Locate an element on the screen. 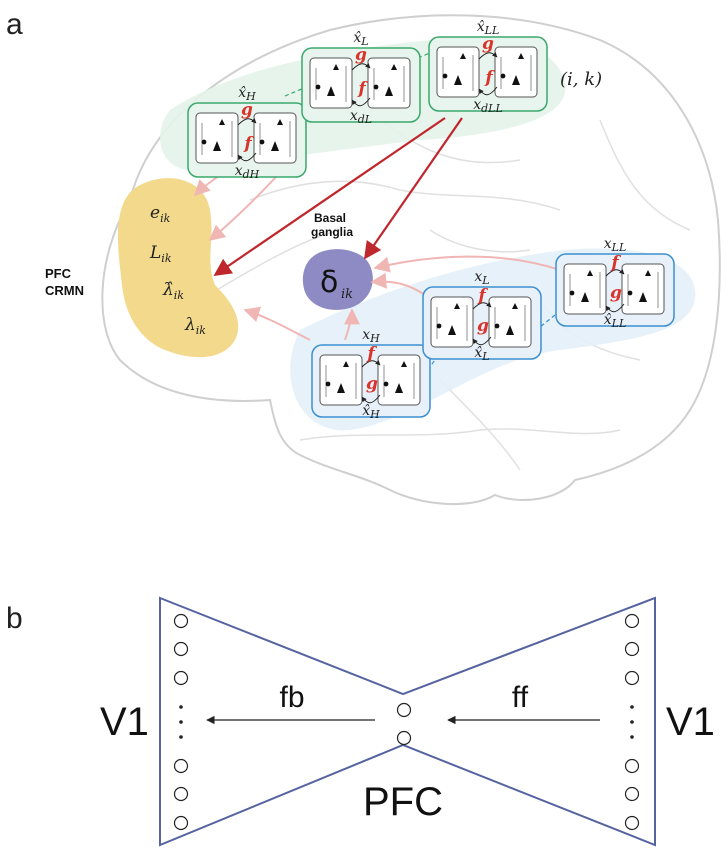 This screenshot has height=853, width=728. right-neuron-column is located at coordinates (632, 722).